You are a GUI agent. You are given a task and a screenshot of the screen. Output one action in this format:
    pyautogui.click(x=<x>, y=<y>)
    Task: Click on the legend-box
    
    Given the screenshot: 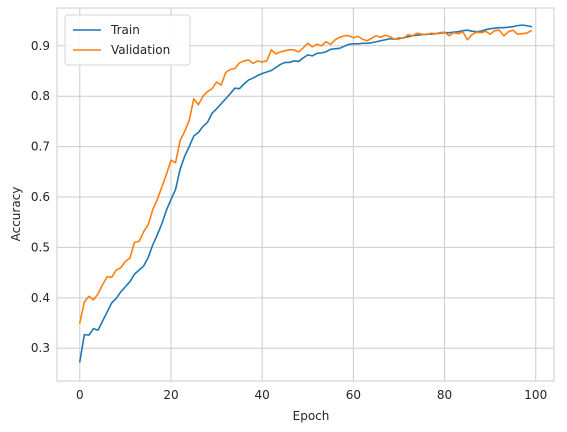 What is the action you would take?
    pyautogui.click(x=127, y=40)
    